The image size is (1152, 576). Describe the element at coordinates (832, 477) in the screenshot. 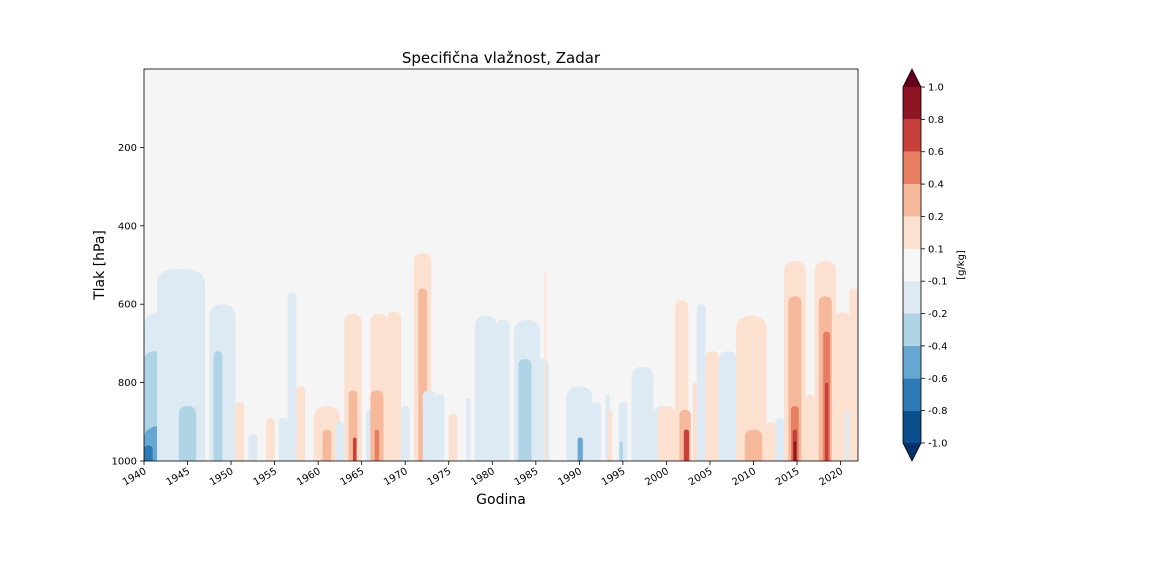

I see `x-tick-label: 2020` at that location.